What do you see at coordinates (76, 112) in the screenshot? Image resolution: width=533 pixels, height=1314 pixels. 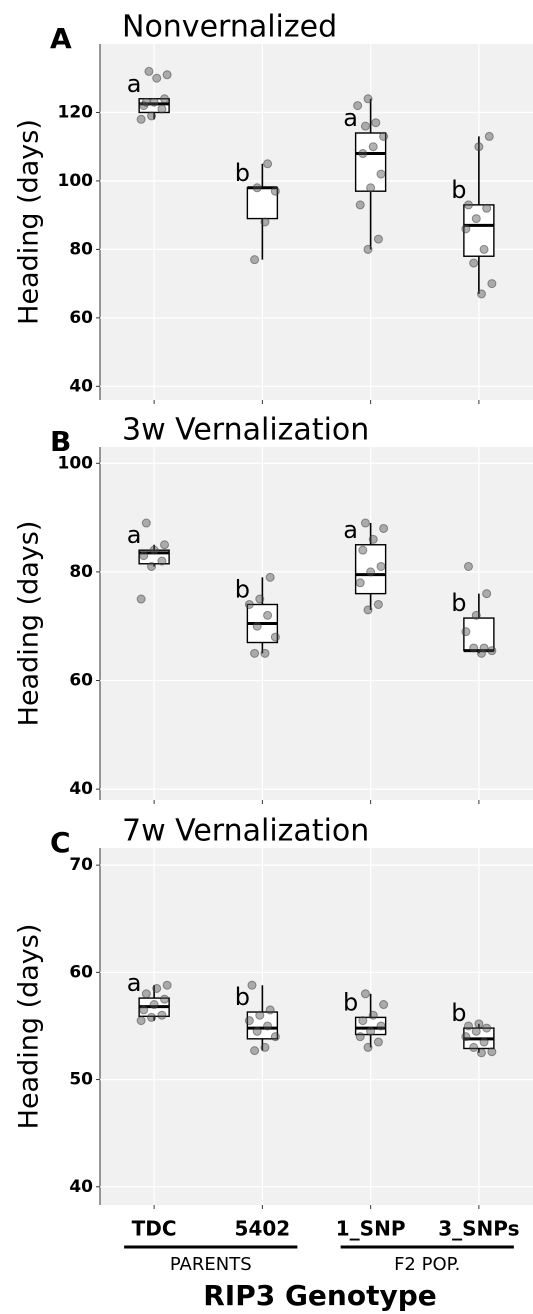 I see `y-tick-label: 120` at bounding box center [76, 112].